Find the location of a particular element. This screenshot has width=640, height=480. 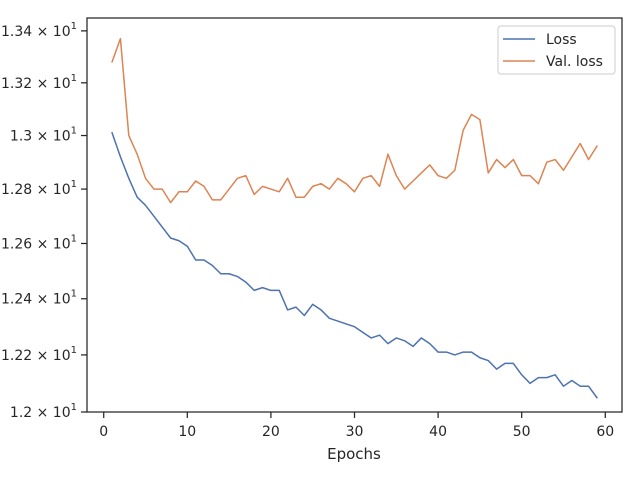

x-tick-label: 60 is located at coordinates (605, 432).